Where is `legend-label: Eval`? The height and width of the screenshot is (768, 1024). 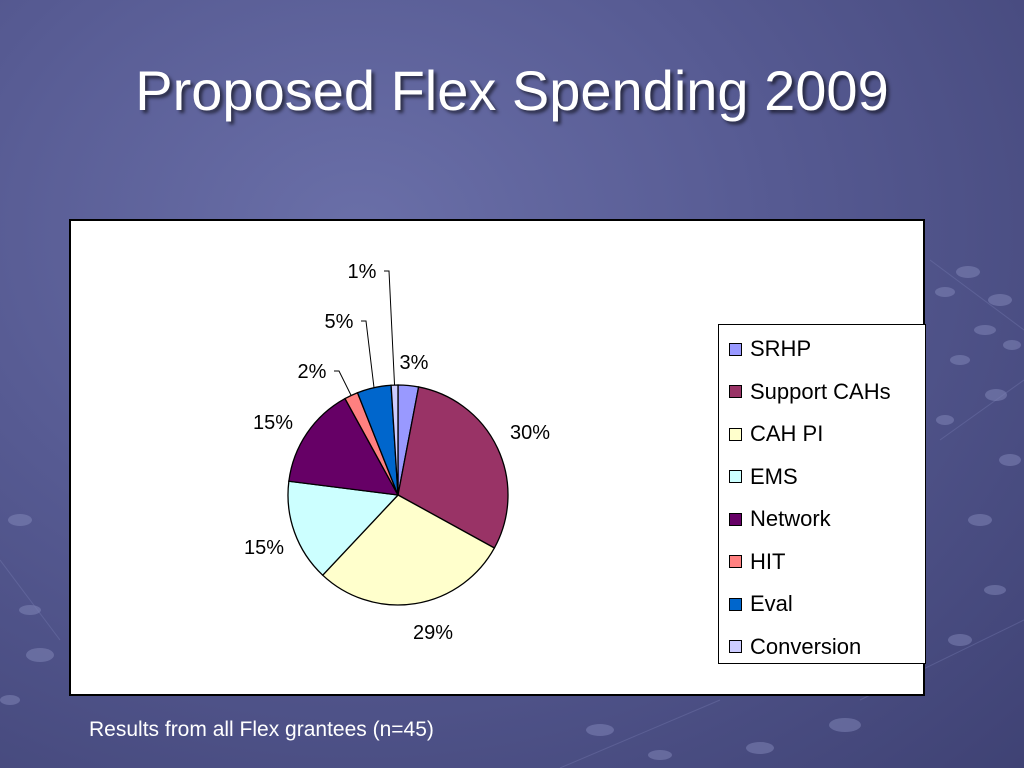
legend-label: Eval is located at coordinates (771, 603).